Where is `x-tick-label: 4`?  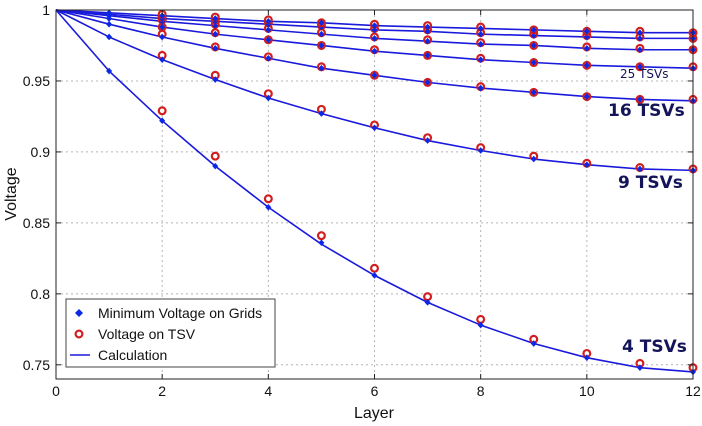
x-tick-label: 4 is located at coordinates (268, 391).